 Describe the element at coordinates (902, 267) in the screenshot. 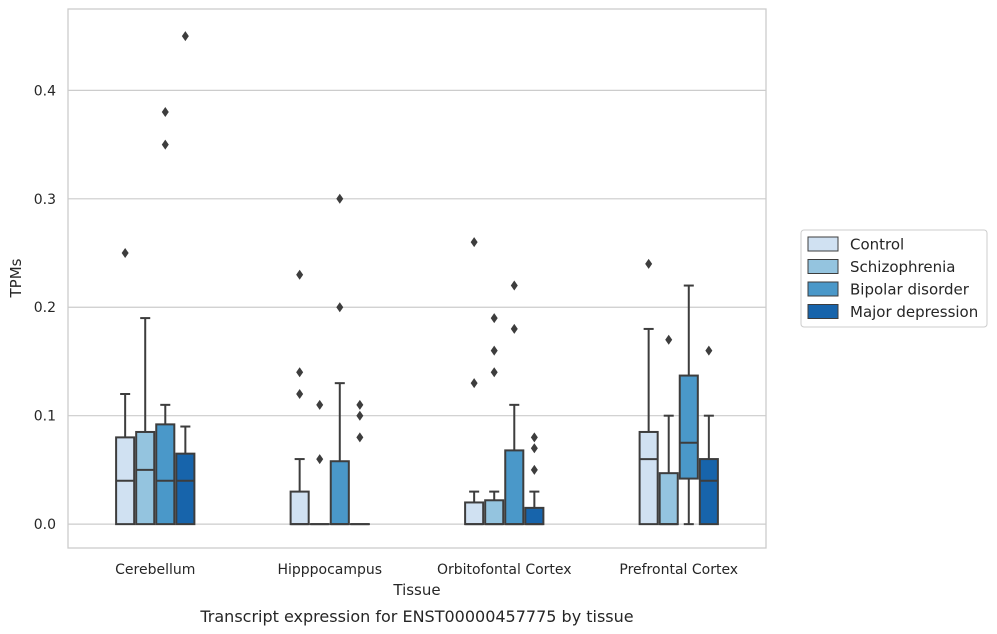

I see `legend-label: Schizophrenia` at that location.